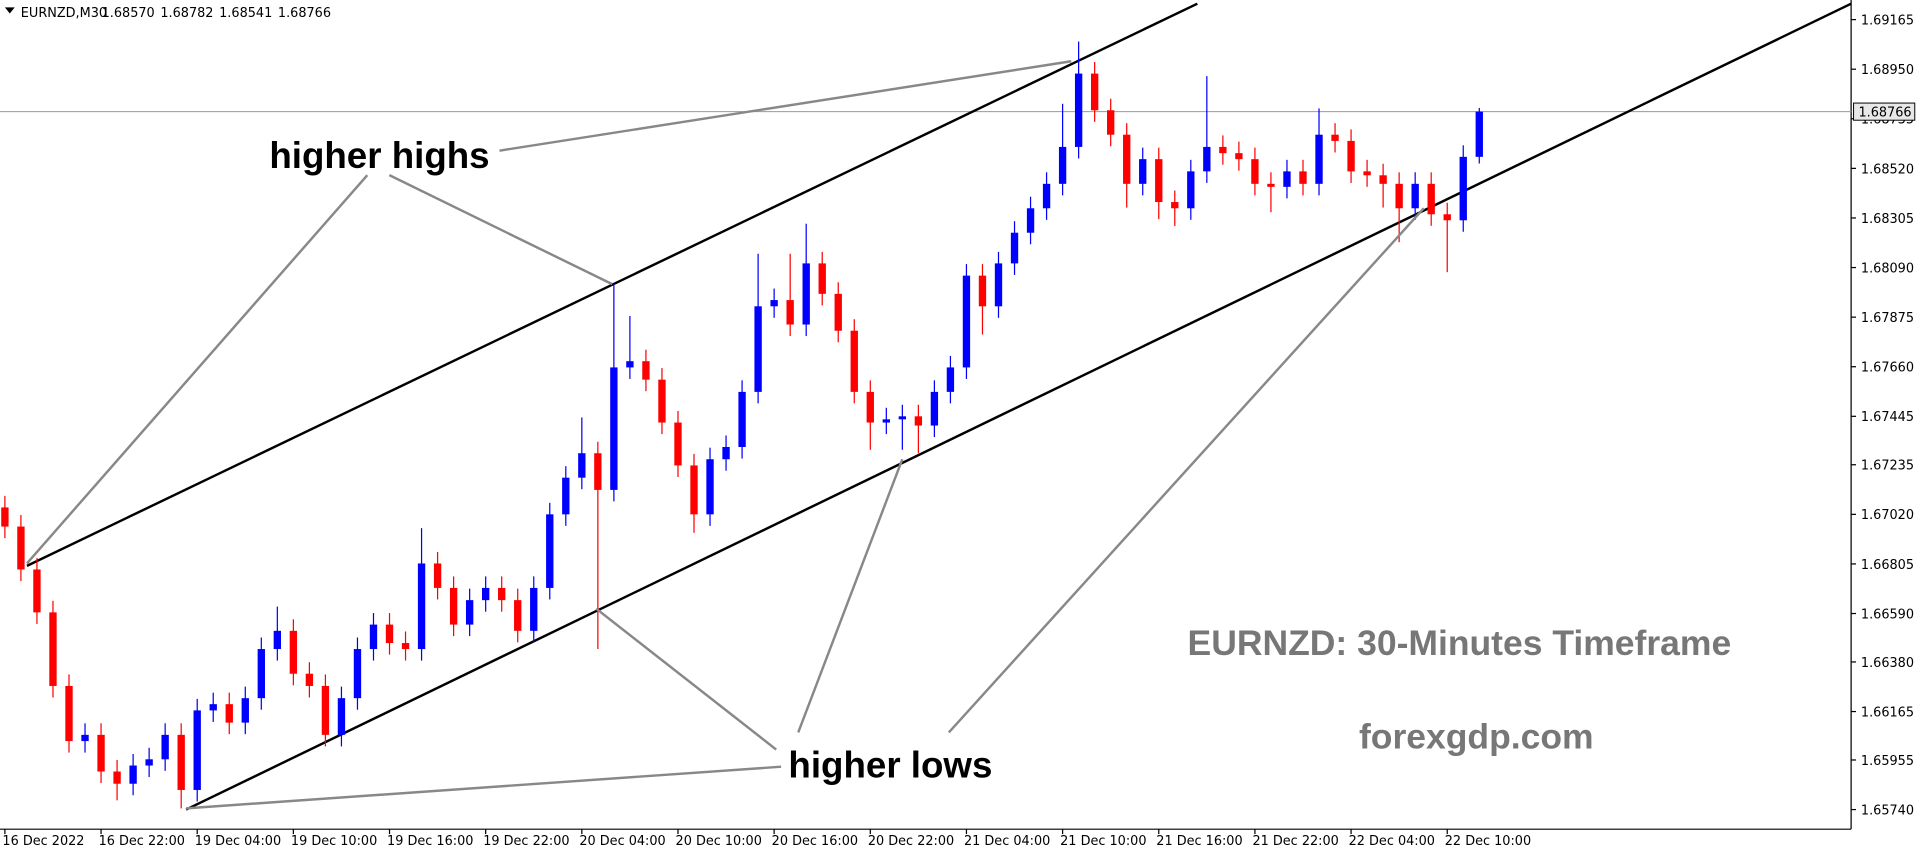 The image size is (1916, 850). Describe the element at coordinates (245, 13) in the screenshot. I see `header-low: 1.68541` at that location.